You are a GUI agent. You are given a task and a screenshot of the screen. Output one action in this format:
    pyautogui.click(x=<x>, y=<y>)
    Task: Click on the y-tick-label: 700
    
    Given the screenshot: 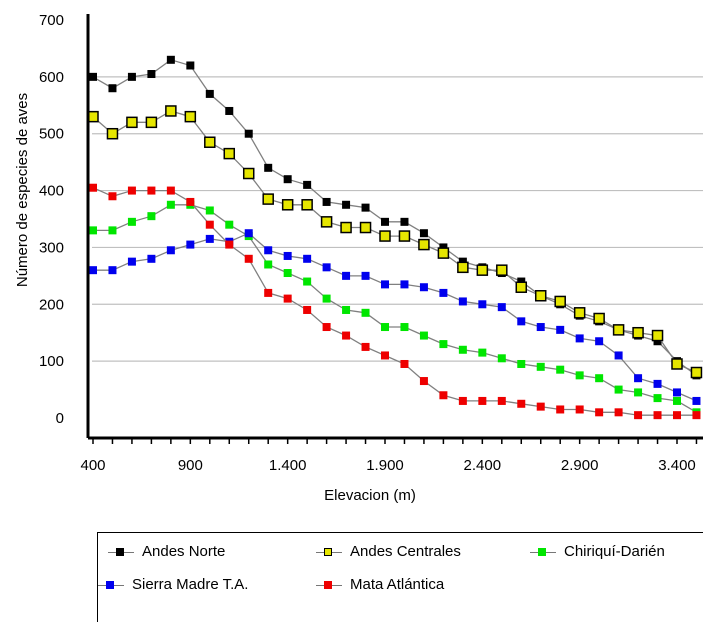 What is the action you would take?
    pyautogui.click(x=51, y=20)
    